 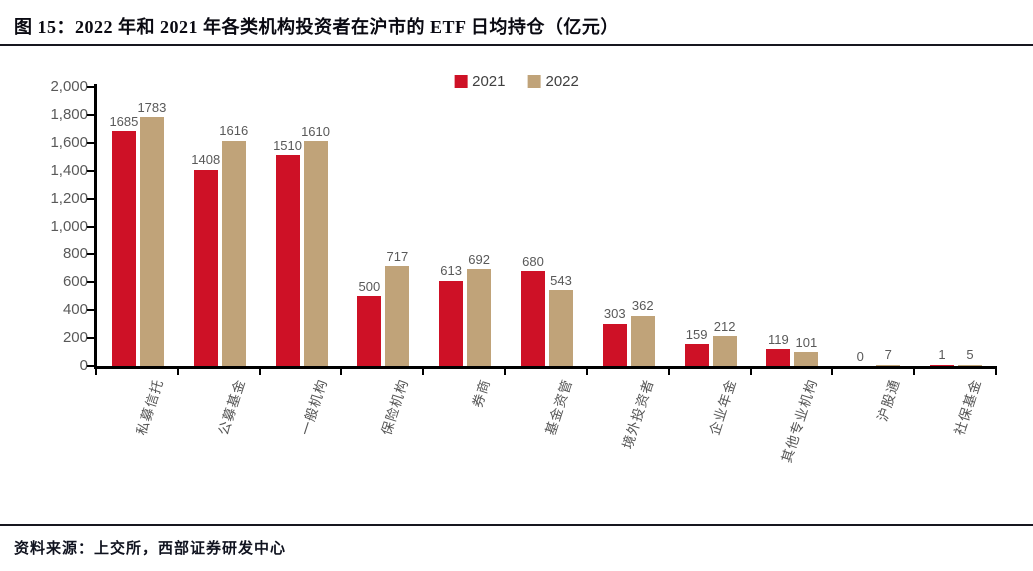 I want to click on legend-label-2022: 2022, so click(x=562, y=81).